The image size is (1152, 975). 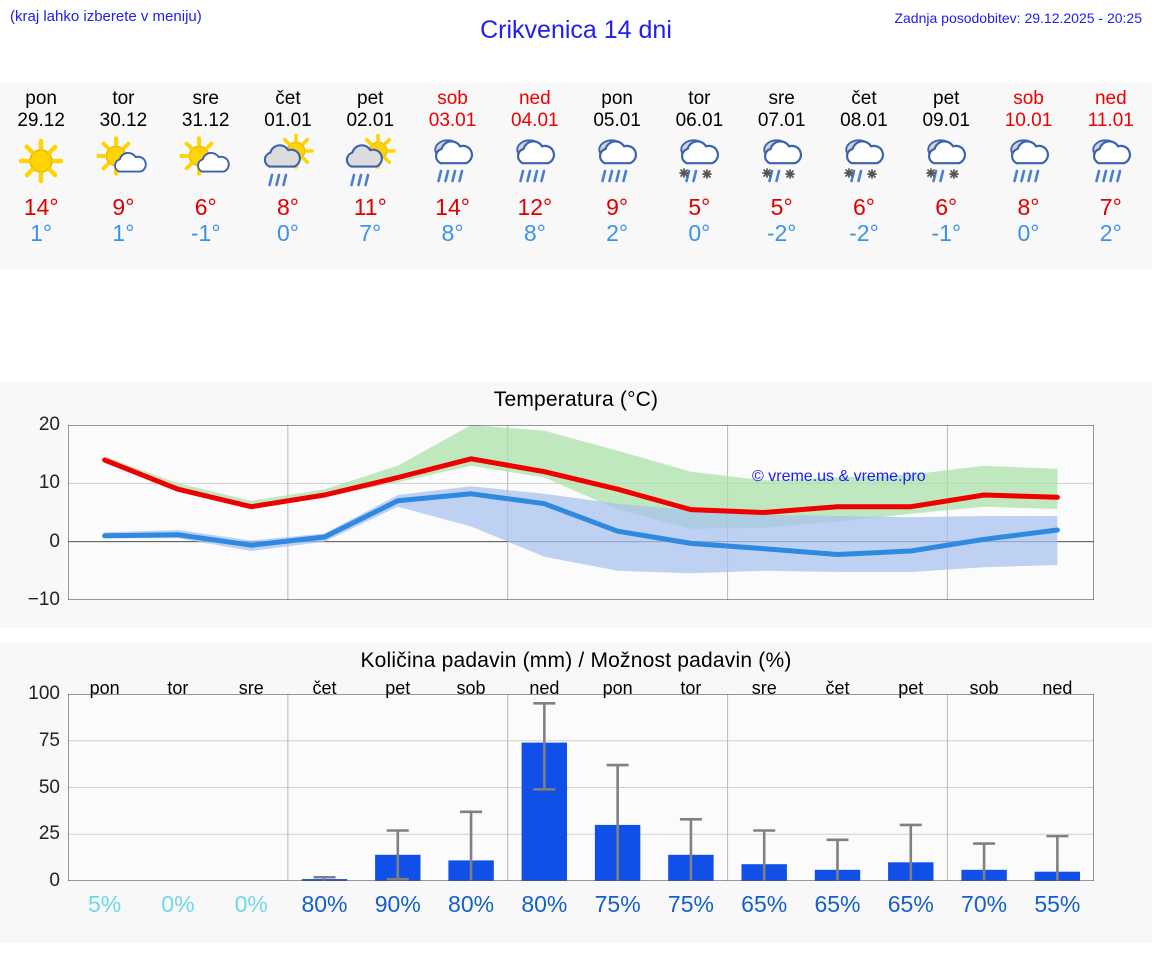 I want to click on forecast-day: ned 04.01 12° 8°, so click(x=535, y=176).